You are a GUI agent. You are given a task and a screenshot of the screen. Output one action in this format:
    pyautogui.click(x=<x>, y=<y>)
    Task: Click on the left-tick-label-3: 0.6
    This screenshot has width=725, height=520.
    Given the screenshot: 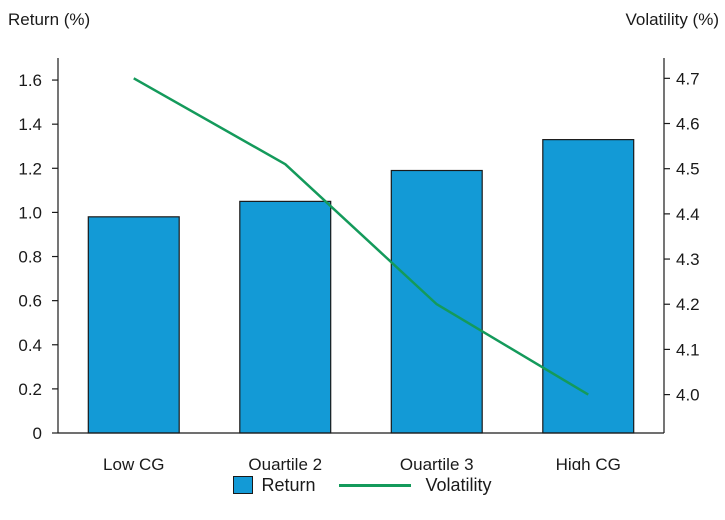 What is the action you would take?
    pyautogui.click(x=30, y=301)
    